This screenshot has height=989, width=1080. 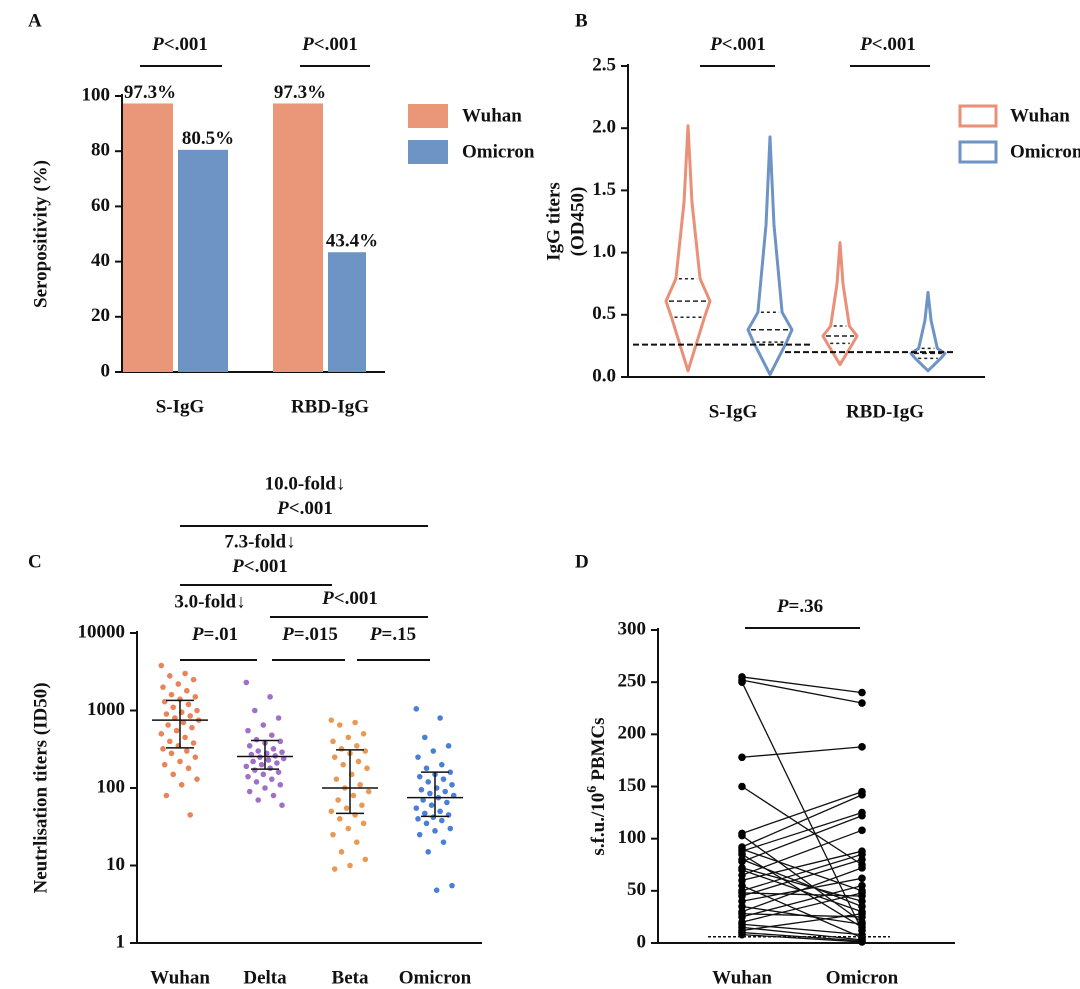 I want to click on y-tick-label: 0.5, so click(x=604, y=313).